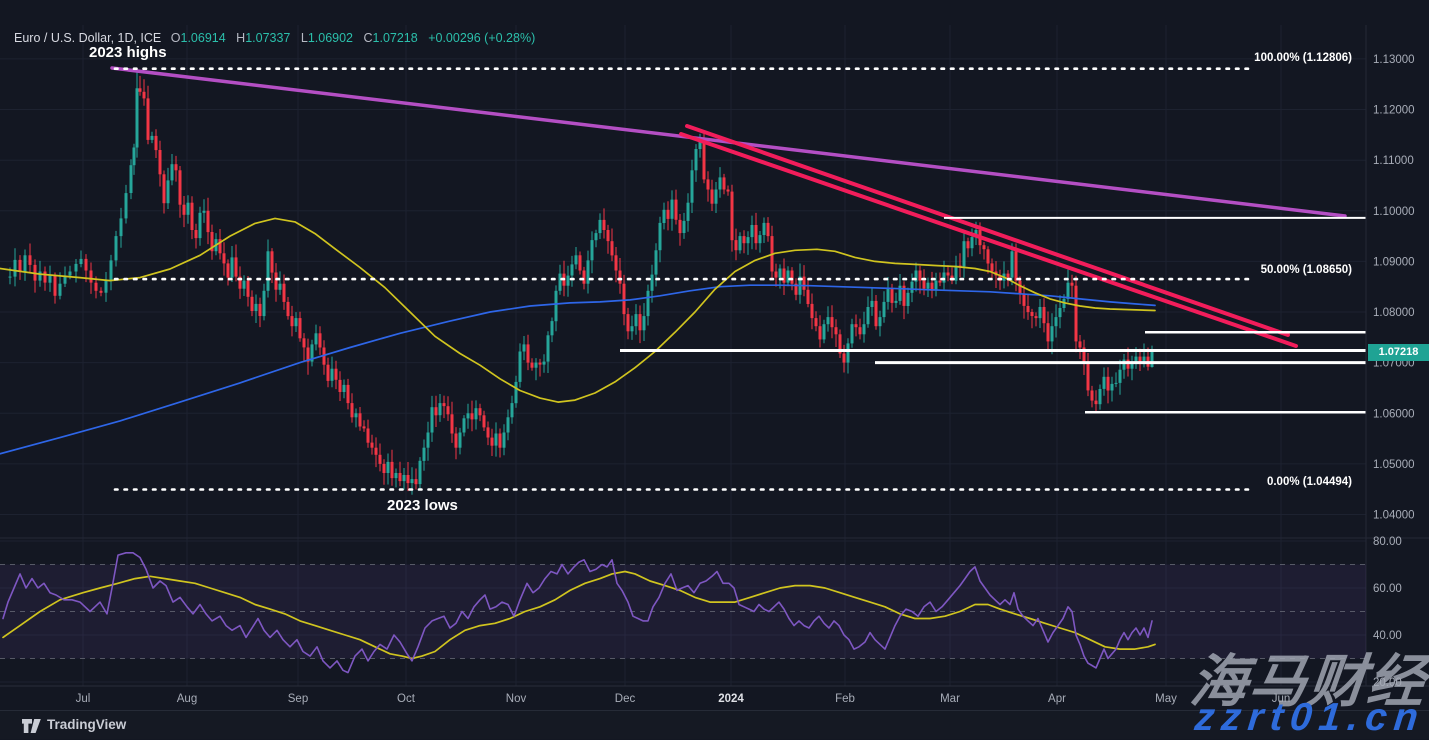  I want to click on close-value: 1.07218, so click(395, 38).